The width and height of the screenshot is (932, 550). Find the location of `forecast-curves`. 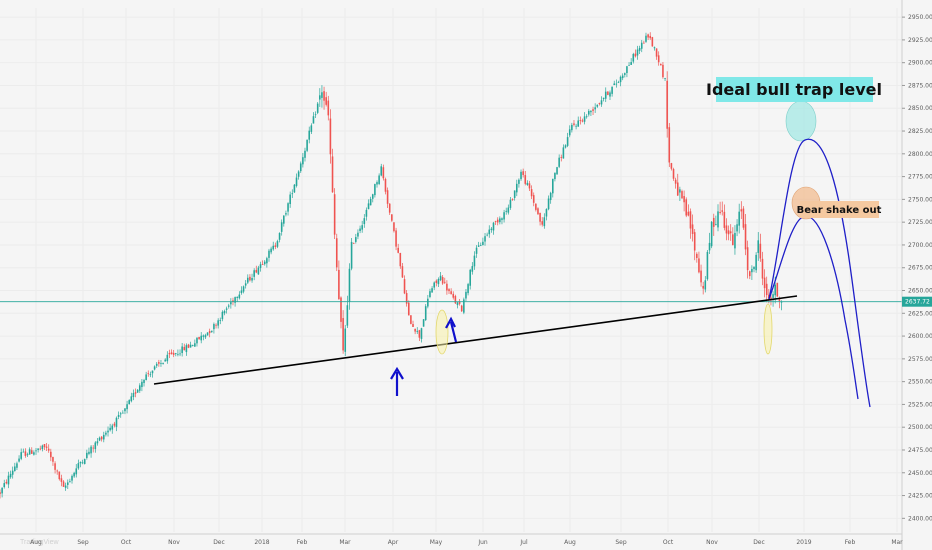

forecast-curves is located at coordinates (819, 254).